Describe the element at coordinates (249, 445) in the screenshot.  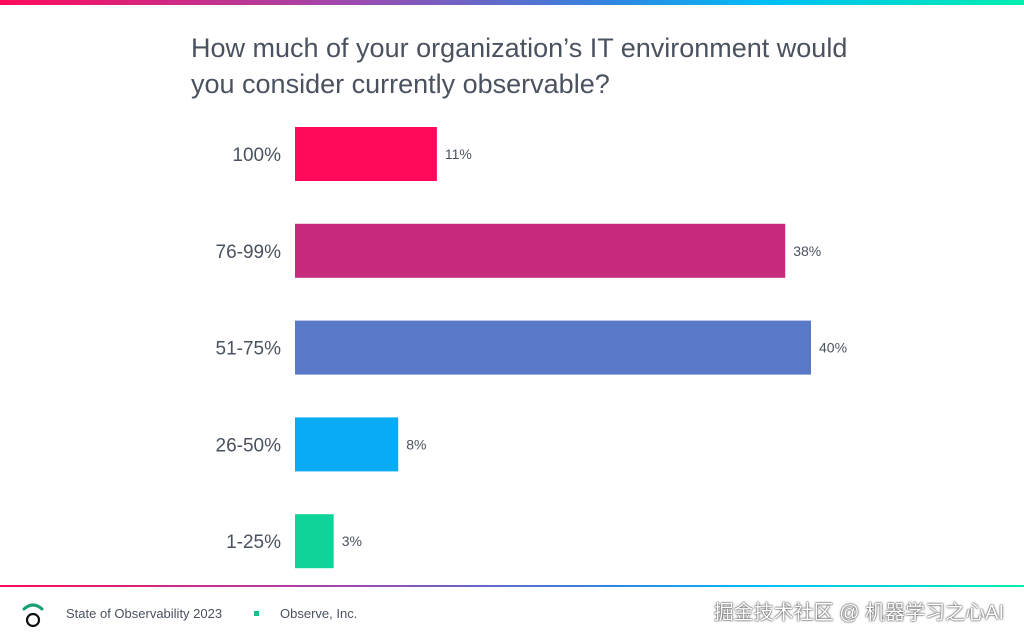
I see `category-label: 26-50%` at that location.